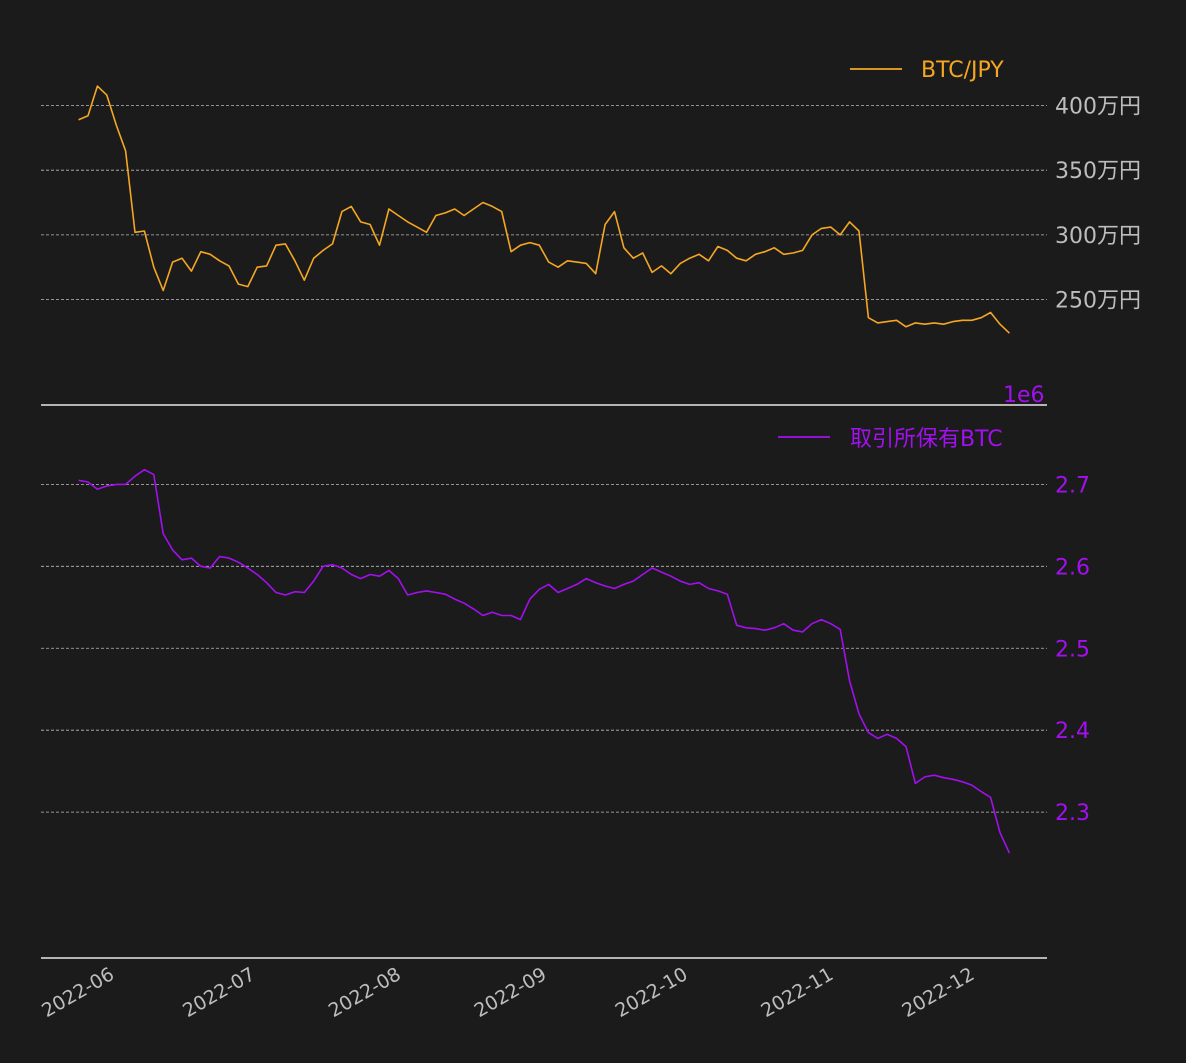  Describe the element at coordinates (1072, 731) in the screenshot. I see `y-tick-label: 2.4` at that location.